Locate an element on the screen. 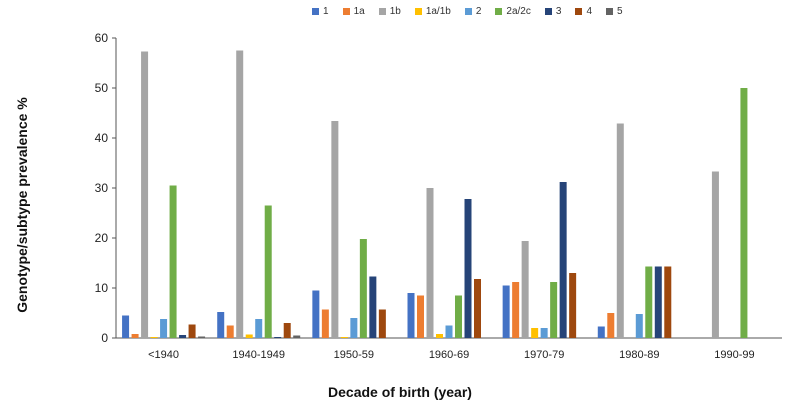 This screenshot has height=416, width=800. y-axis-title: Genotype/subtype prevalence % is located at coordinates (22, 205).